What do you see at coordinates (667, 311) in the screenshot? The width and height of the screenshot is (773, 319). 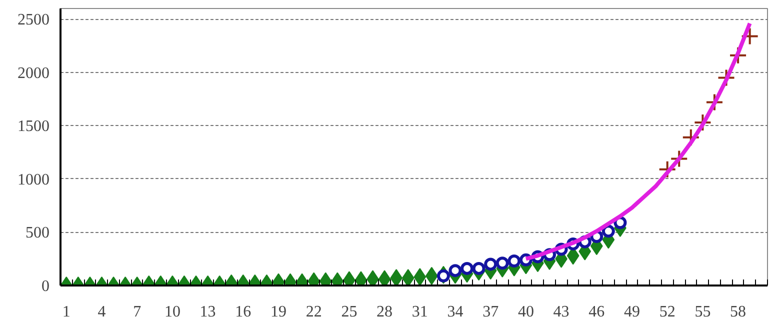 I see `x-tick-label: 52` at bounding box center [667, 311].